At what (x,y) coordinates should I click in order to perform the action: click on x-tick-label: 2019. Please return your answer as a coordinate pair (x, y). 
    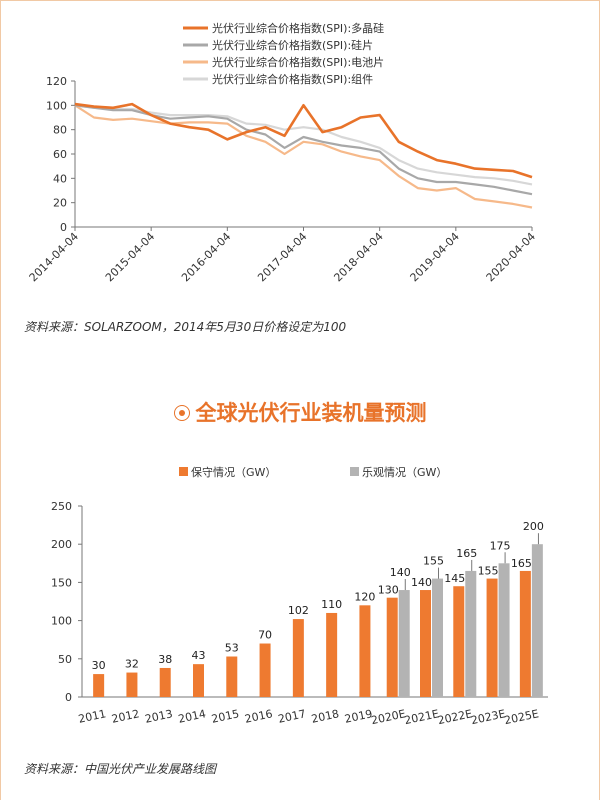
    Looking at the image, I should click on (358, 716).